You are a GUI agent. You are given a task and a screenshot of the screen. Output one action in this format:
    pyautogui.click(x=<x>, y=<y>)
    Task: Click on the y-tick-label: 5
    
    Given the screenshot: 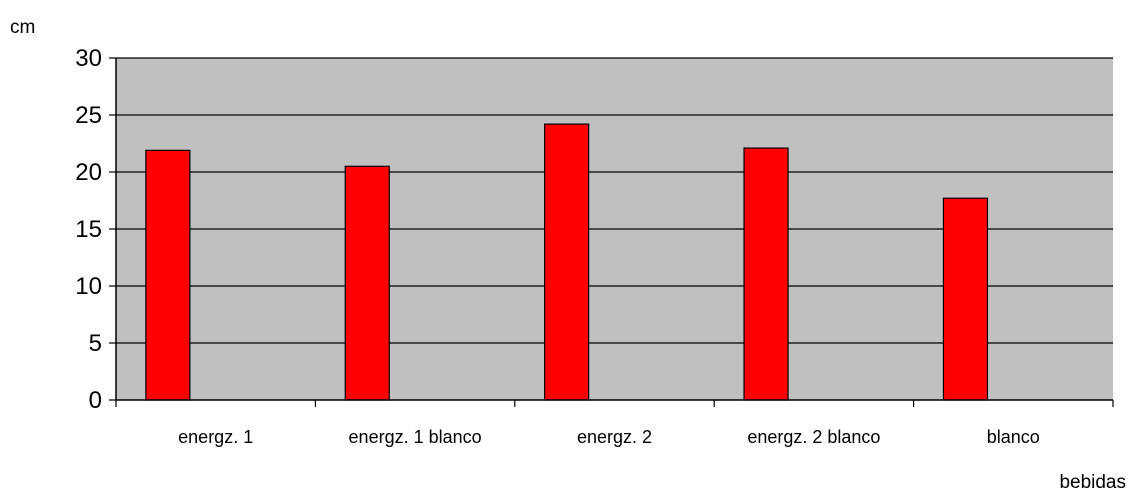 What is the action you would take?
    pyautogui.click(x=95, y=343)
    